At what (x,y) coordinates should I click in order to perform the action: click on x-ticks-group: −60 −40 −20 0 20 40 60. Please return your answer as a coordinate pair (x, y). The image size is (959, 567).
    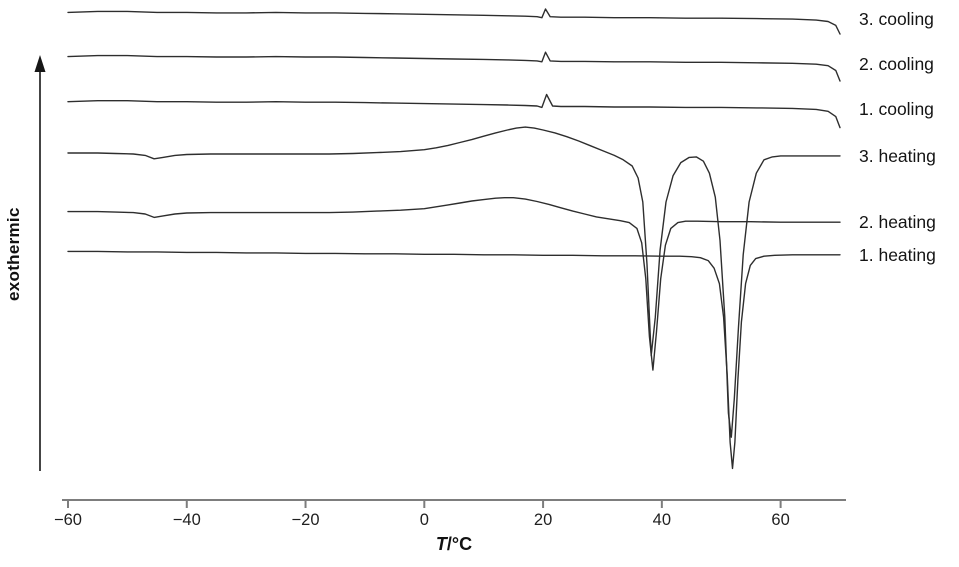
    Looking at the image, I should click on (422, 514).